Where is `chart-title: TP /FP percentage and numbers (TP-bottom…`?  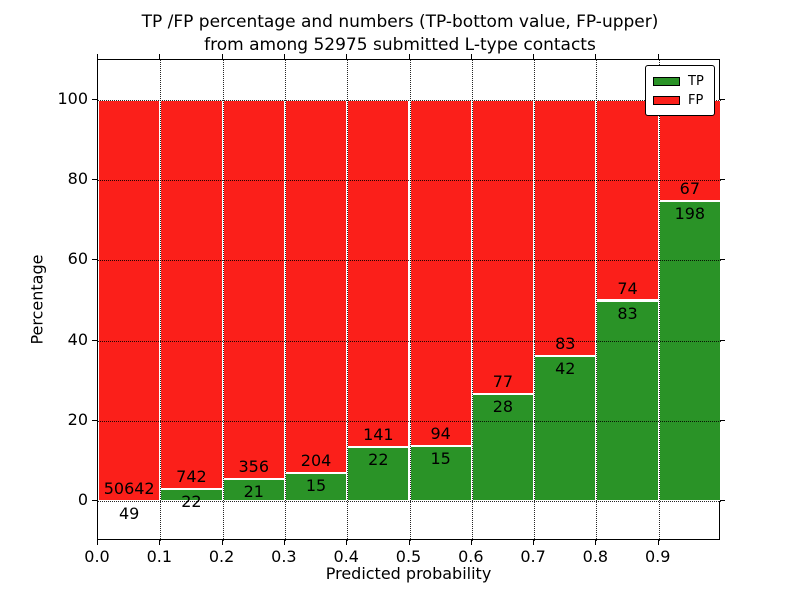 chart-title: TP /FP percentage and numbers (TP-bottom… is located at coordinates (400, 34).